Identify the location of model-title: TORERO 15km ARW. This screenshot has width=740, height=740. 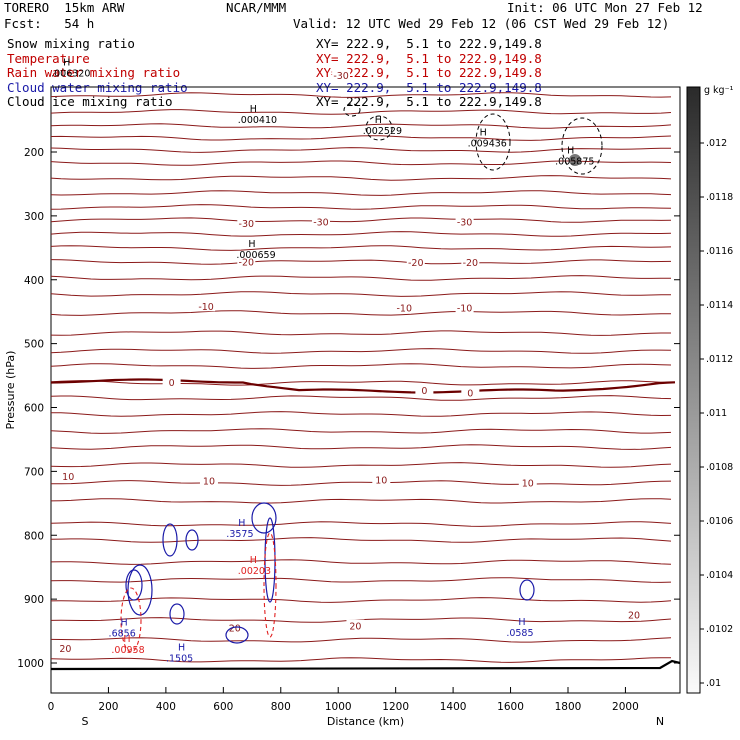
(64, 7).